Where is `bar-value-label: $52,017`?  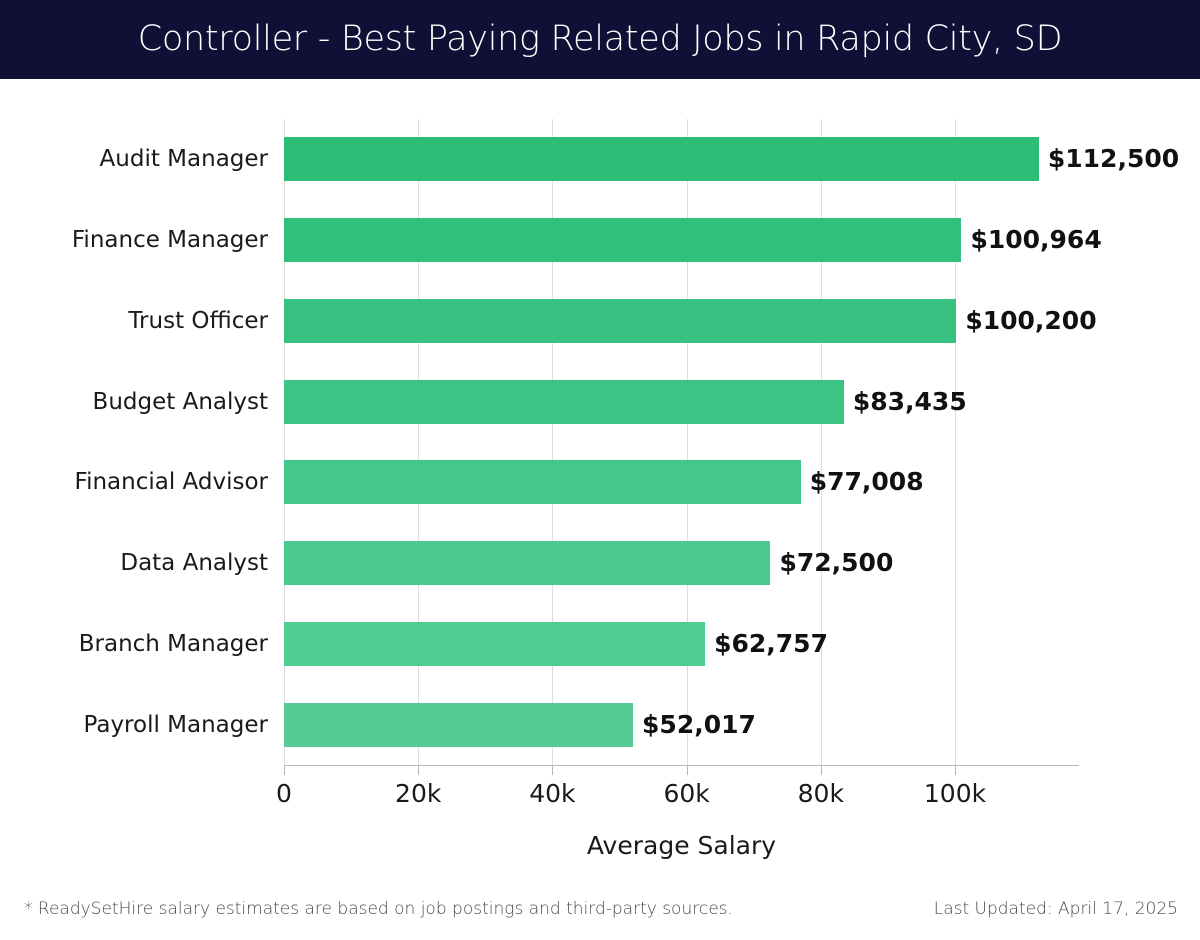 bar-value-label: $52,017 is located at coordinates (699, 724).